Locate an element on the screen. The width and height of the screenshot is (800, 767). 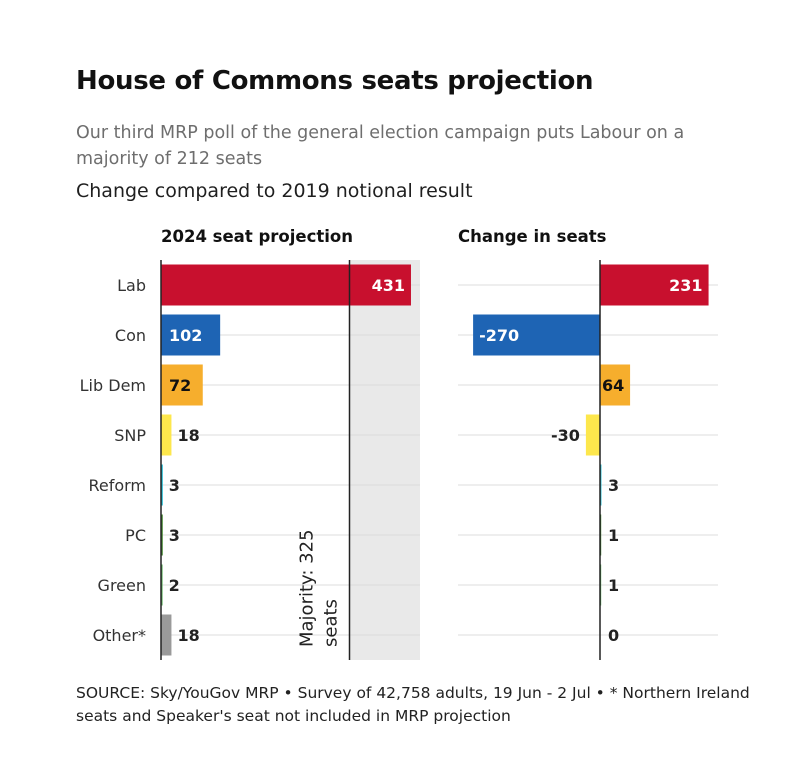
data-label-seats-green: 2 is located at coordinates (174, 585).